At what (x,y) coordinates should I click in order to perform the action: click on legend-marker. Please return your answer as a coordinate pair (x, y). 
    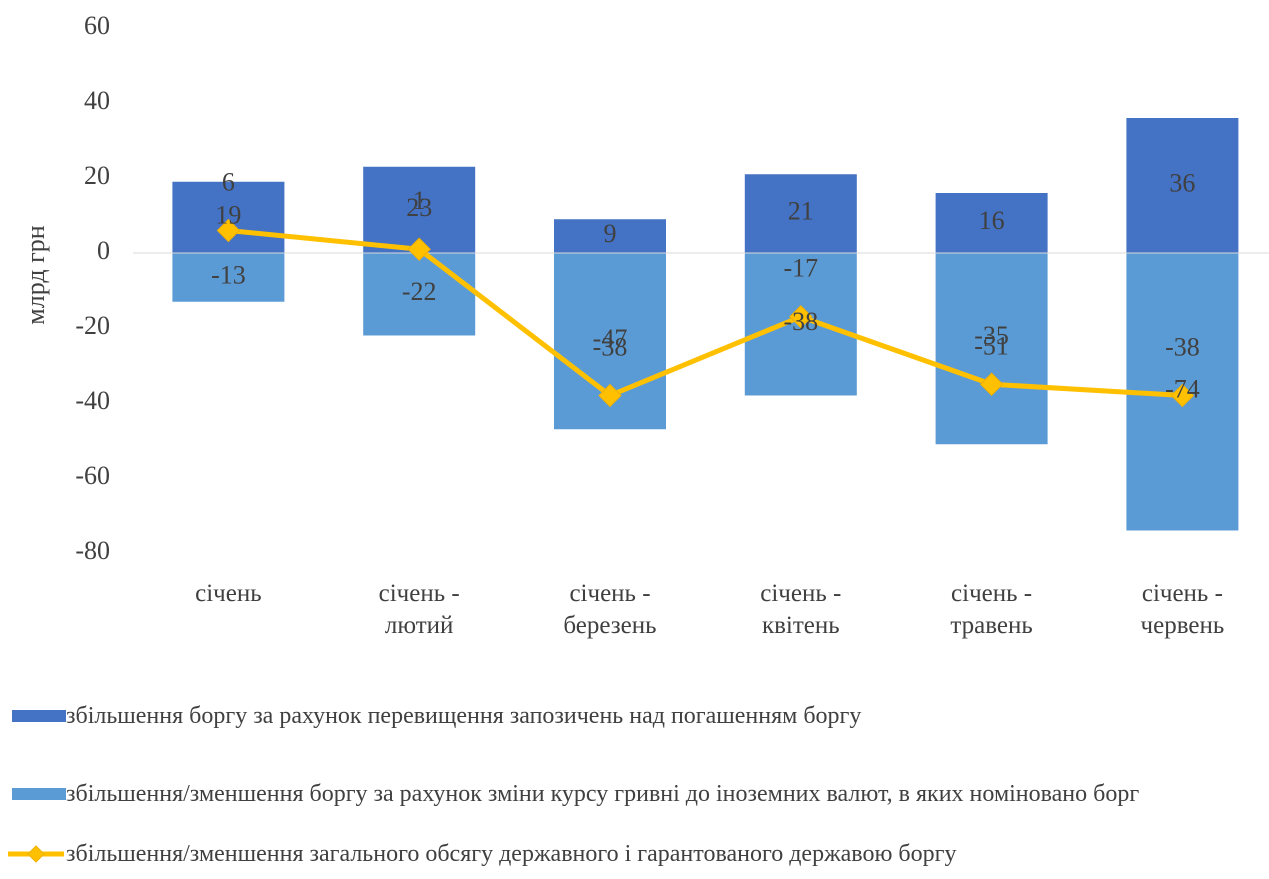
    Looking at the image, I should click on (36, 854).